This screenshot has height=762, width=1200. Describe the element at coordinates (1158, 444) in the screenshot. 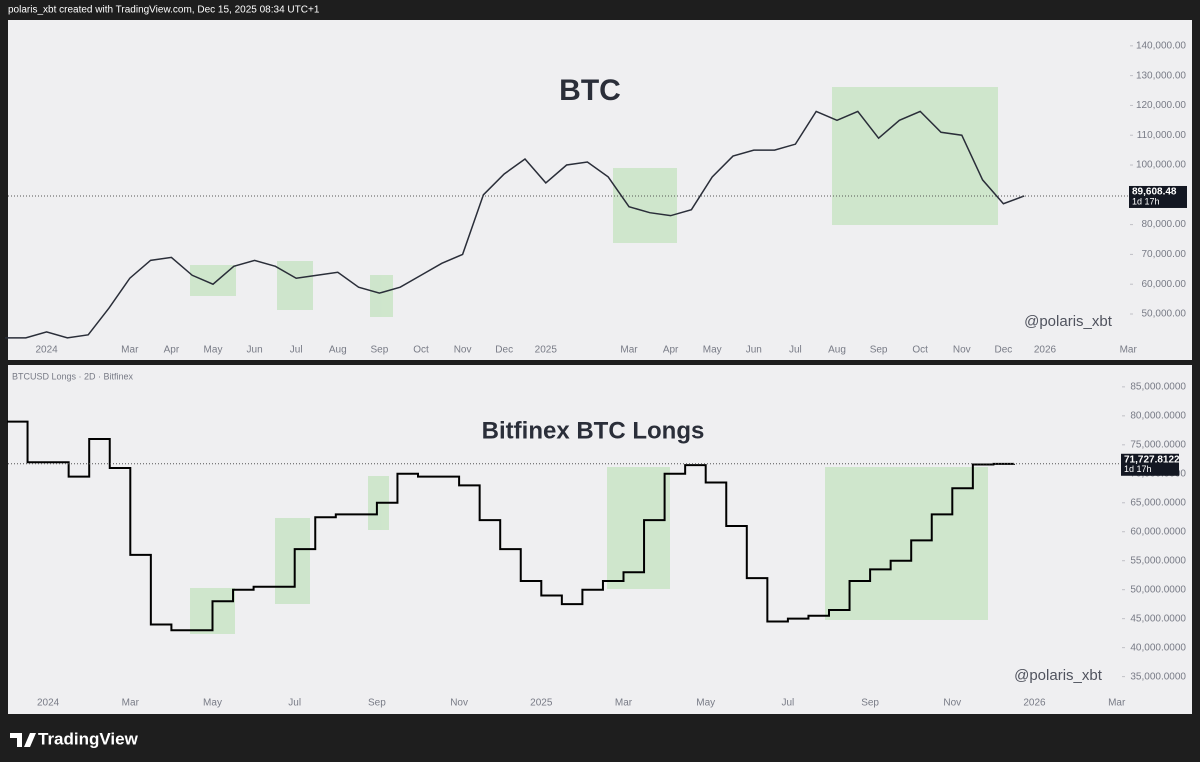

I see `y-tick-label: 75,000.0000` at that location.